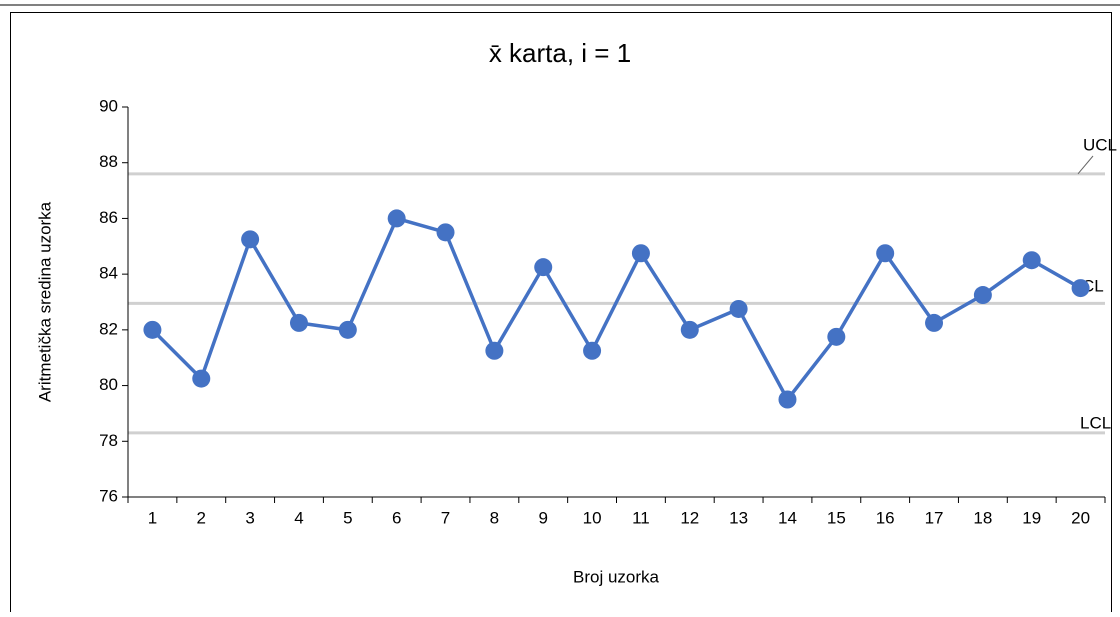 The image size is (1120, 617). What do you see at coordinates (616, 576) in the screenshot?
I see `x-axis-label: Broj uzorka` at bounding box center [616, 576].